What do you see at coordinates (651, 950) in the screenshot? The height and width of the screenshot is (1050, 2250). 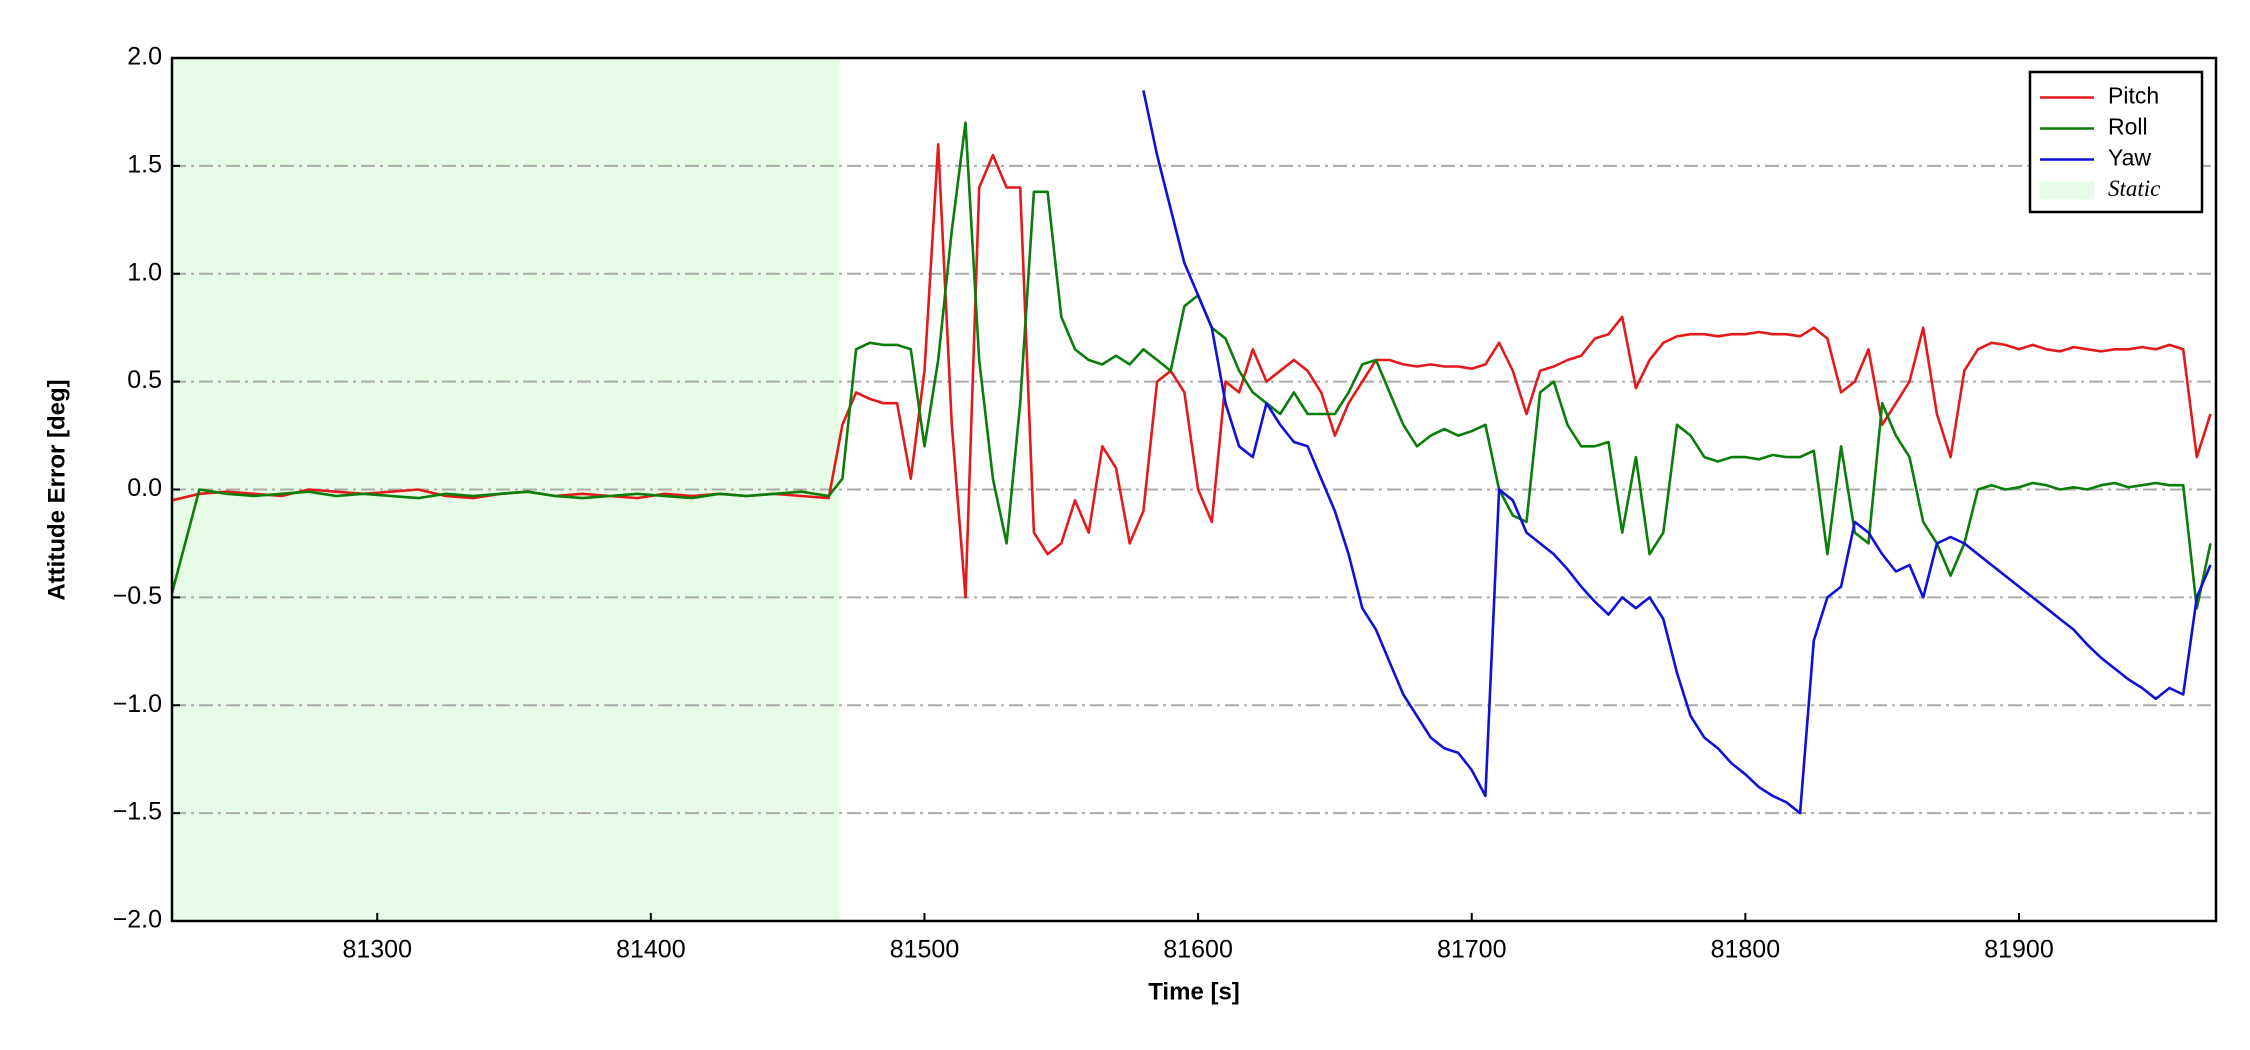 I see `x-tick-label: 81400` at bounding box center [651, 950].